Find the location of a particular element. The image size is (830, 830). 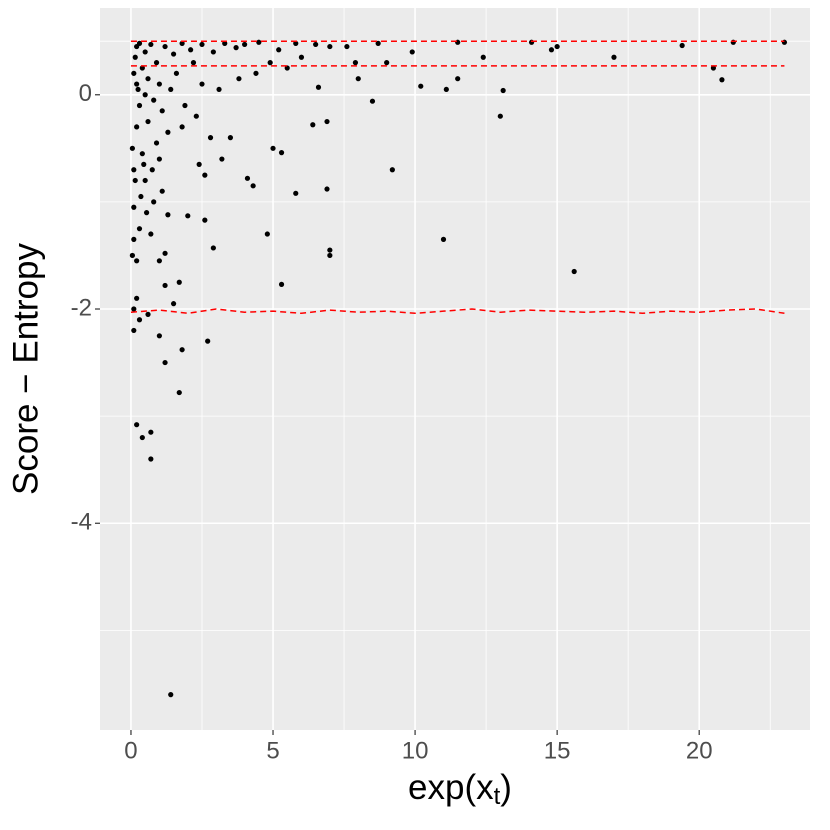

x-tick-label: 10 is located at coordinates (415, 750).